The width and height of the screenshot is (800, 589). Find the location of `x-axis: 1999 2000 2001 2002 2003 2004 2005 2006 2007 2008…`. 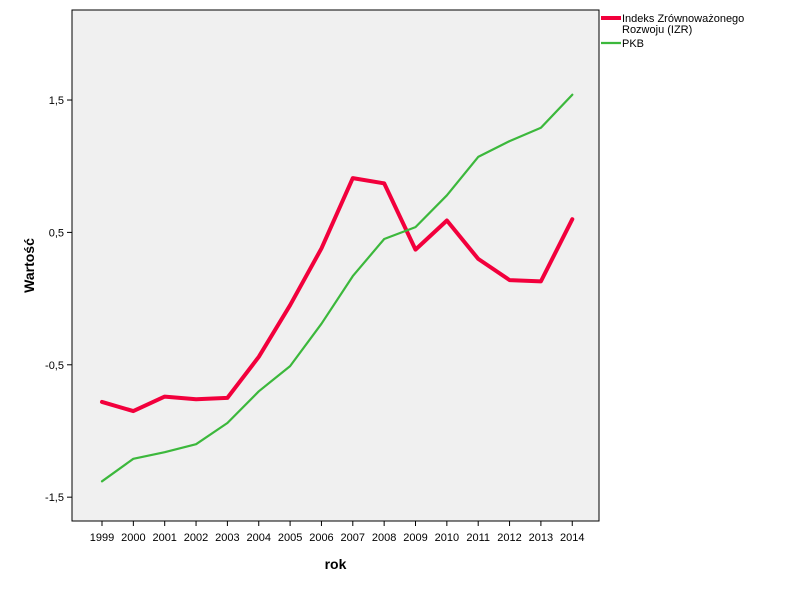

x-axis: 1999 2000 2001 2002 2003 2004 2005 2006 2007 2008… is located at coordinates (337, 532).